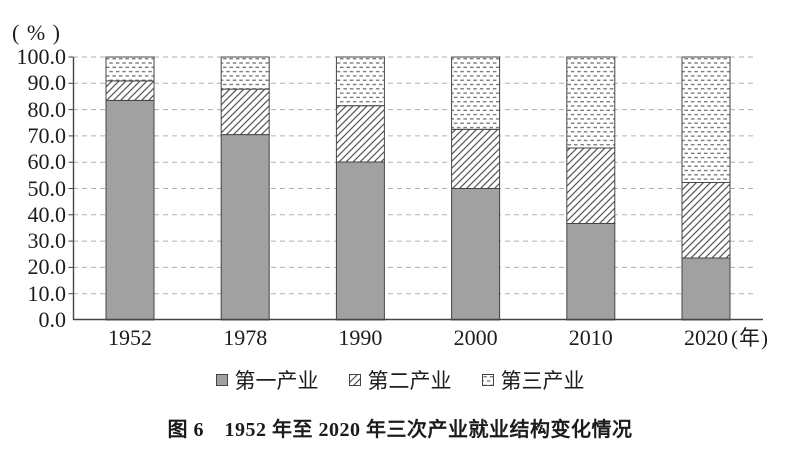 Image resolution: width=800 pixels, height=470 pixels. I want to click on y-tick-label: 50.0, so click(47, 188).